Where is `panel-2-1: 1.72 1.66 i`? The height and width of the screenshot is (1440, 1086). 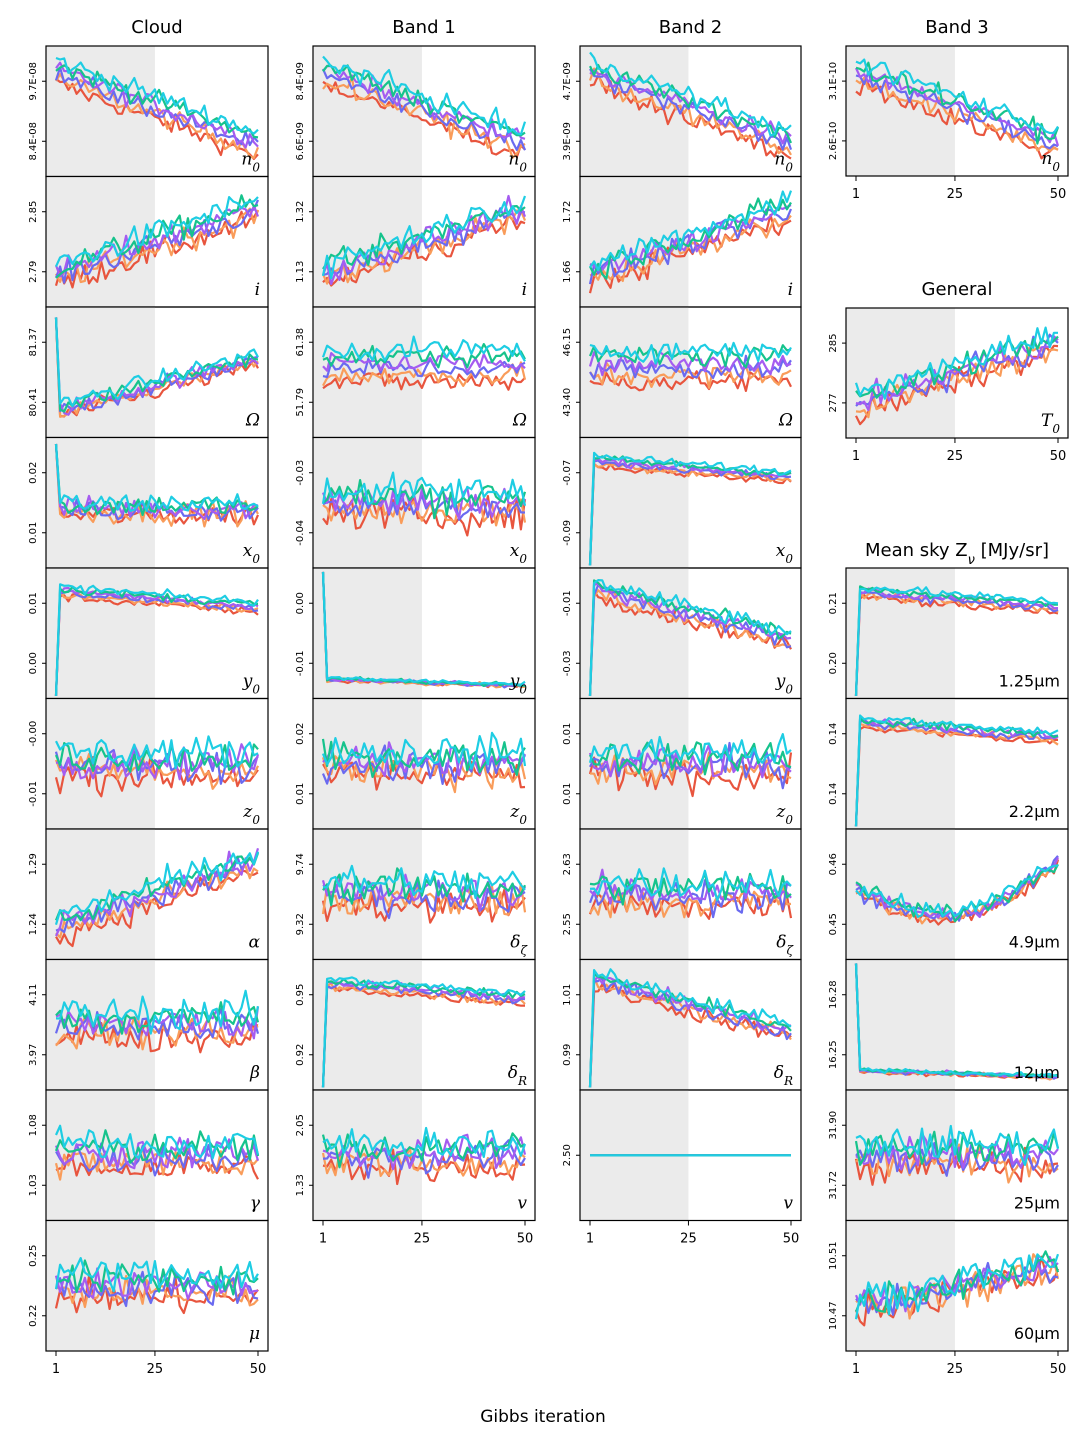
panel-2-1: 1.72 1.66 i is located at coordinates (682, 241).